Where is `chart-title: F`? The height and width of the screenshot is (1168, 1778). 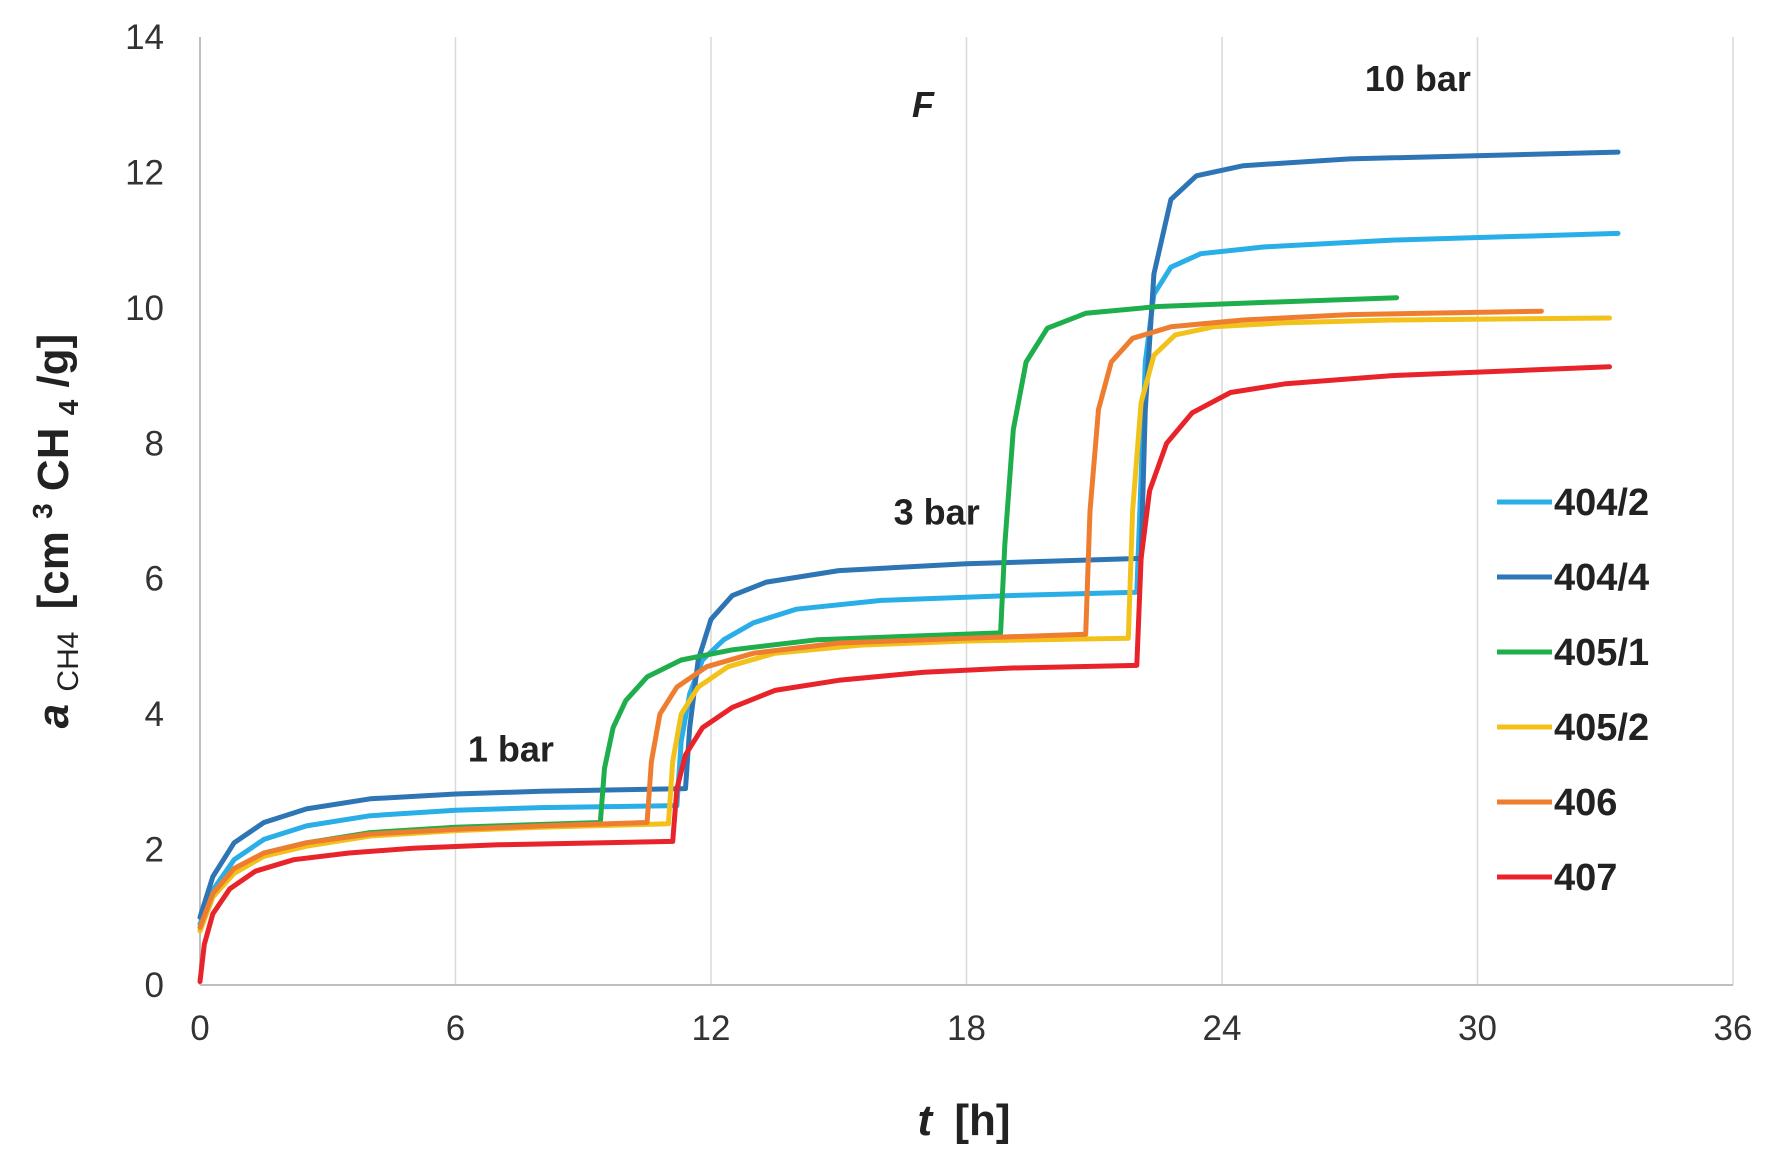 chart-title: F is located at coordinates (923, 104).